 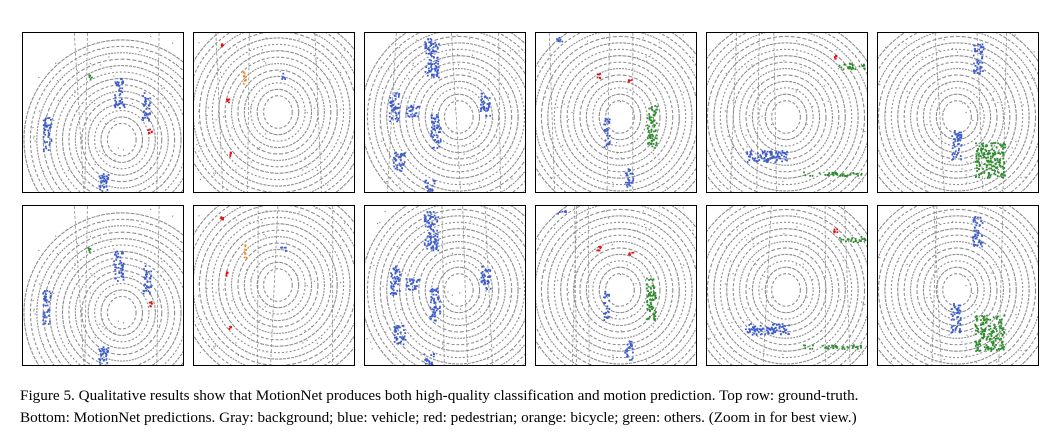 I want to click on others-points, so click(x=90, y=77).